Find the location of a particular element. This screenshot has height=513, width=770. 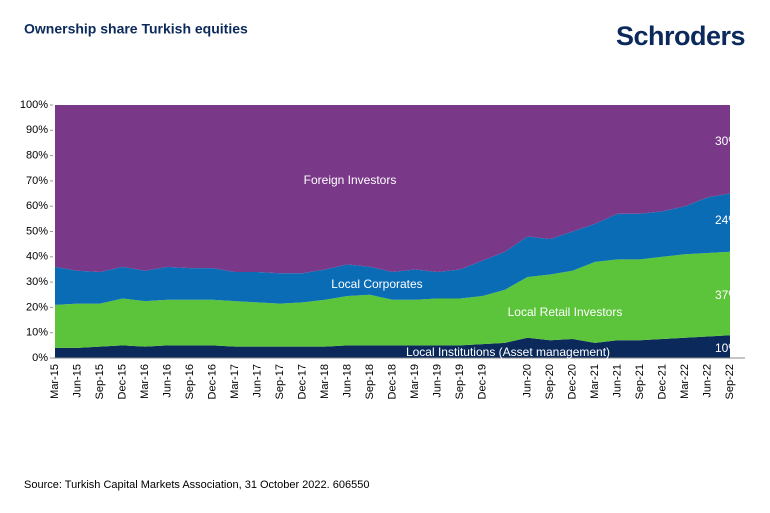

y-tick-label: 0% is located at coordinates (40, 358).